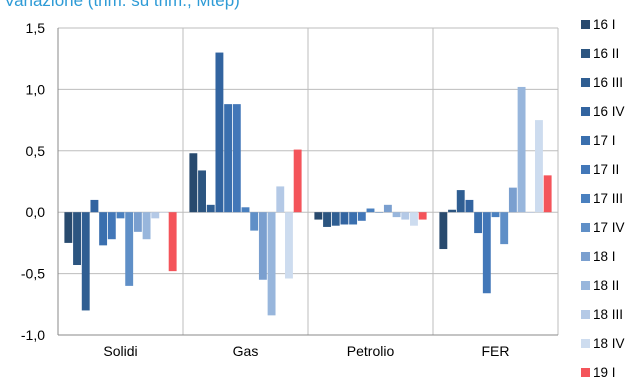 This screenshot has width=627, height=387. I want to click on legend-label: 16 II, so click(606, 53).